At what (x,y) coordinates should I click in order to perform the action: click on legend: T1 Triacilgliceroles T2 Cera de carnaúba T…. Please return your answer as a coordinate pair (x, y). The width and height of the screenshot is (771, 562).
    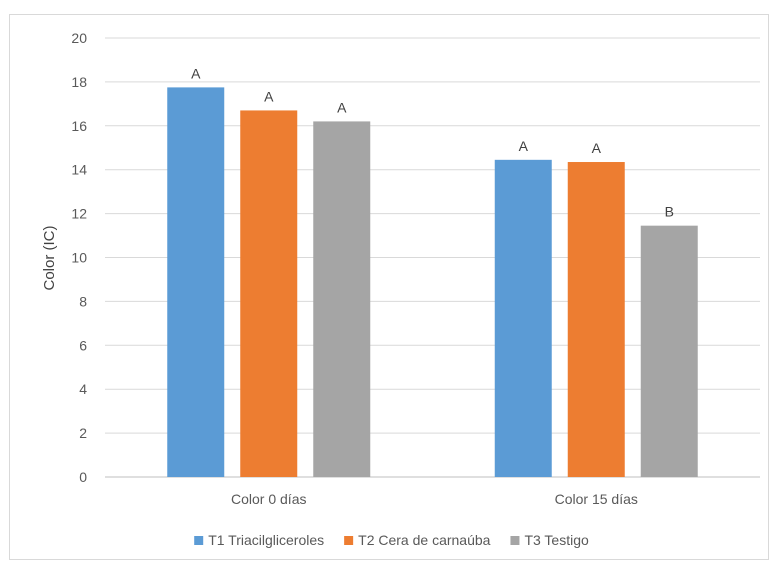
    Looking at the image, I should click on (391, 540).